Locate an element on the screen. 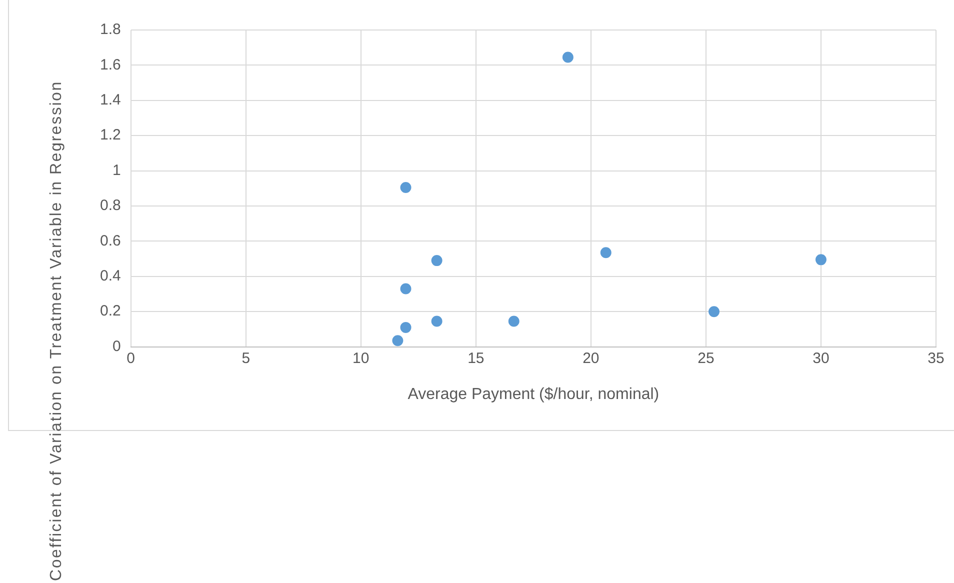 Image resolution: width=954 pixels, height=583 pixels. y-tick-label: 0.6 is located at coordinates (110, 241).